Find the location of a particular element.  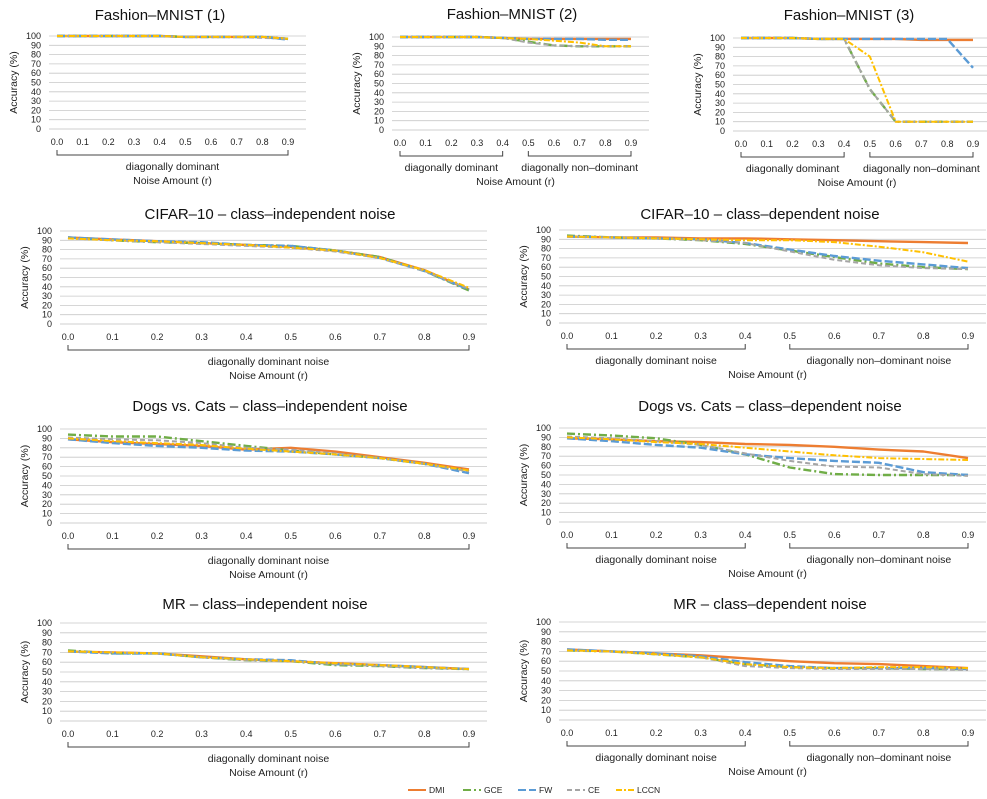

group-label: diagonally dominant is located at coordinates (451, 168).